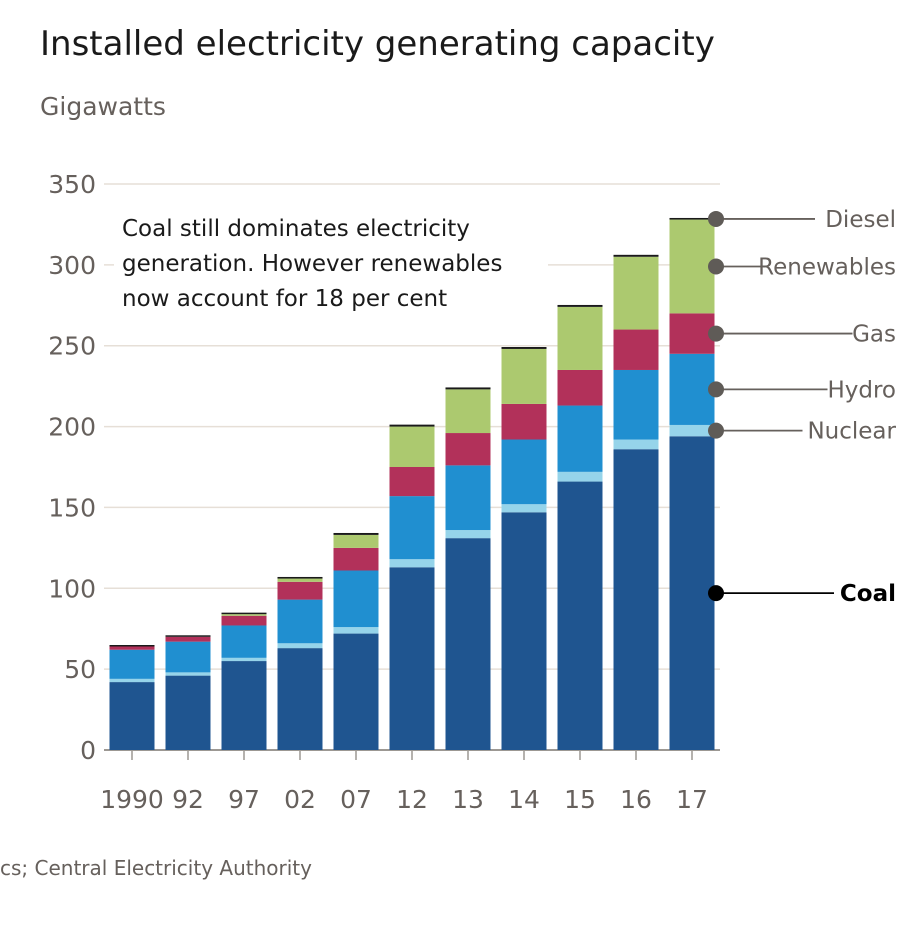  What do you see at coordinates (103, 106) in the screenshot?
I see `chart-subtitle: Gigawatts` at bounding box center [103, 106].